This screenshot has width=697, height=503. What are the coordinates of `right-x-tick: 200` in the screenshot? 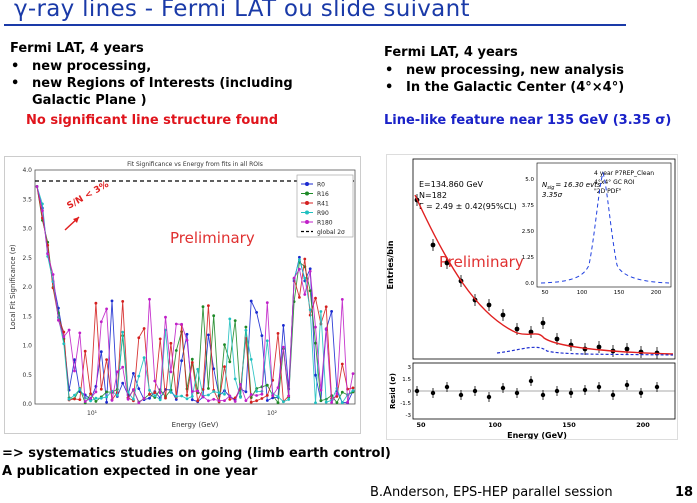 It's located at (643, 425).